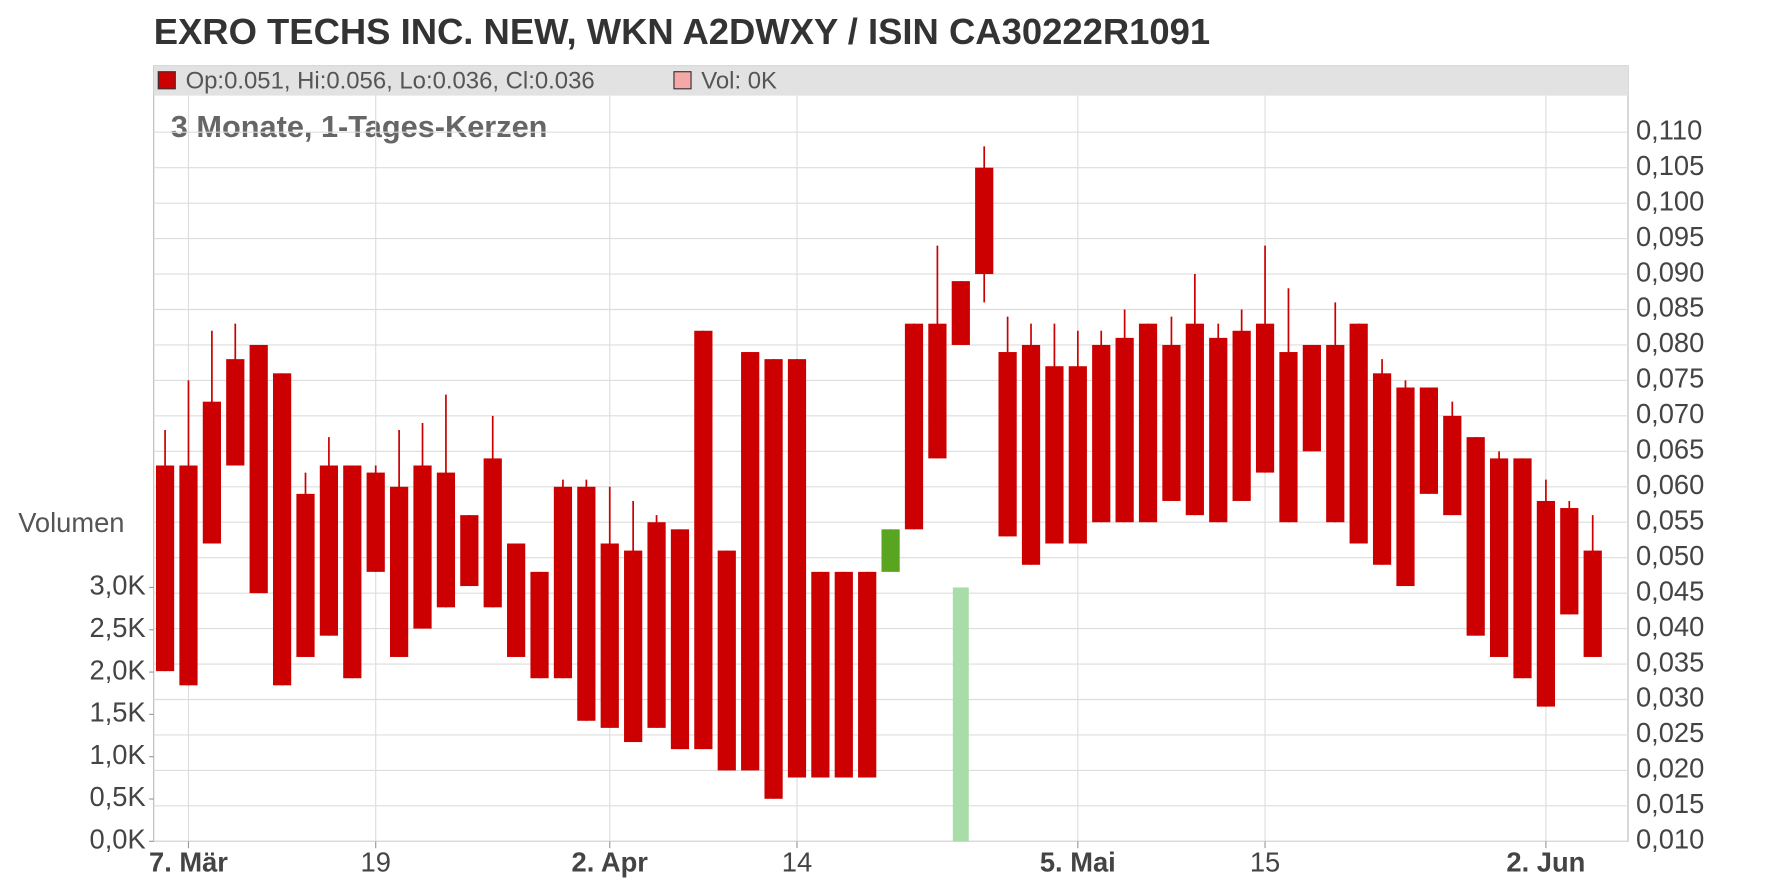  What do you see at coordinates (1670, 449) in the screenshot?
I see `y-tick-label: 0,065` at bounding box center [1670, 449].